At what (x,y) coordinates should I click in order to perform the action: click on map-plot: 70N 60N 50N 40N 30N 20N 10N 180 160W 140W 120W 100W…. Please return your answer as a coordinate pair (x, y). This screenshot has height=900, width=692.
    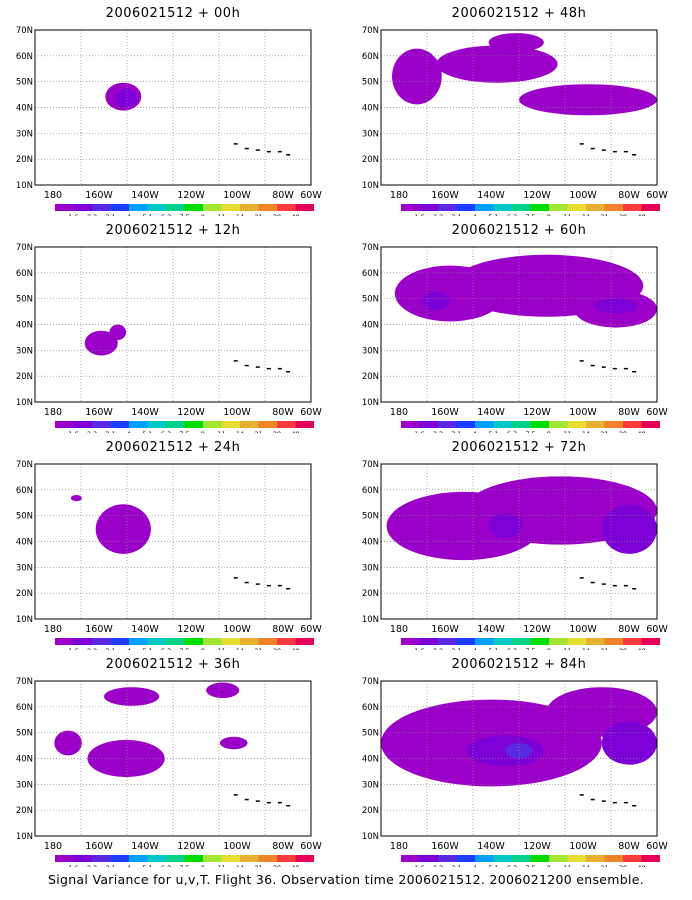
    Looking at the image, I should click on (169, 772).